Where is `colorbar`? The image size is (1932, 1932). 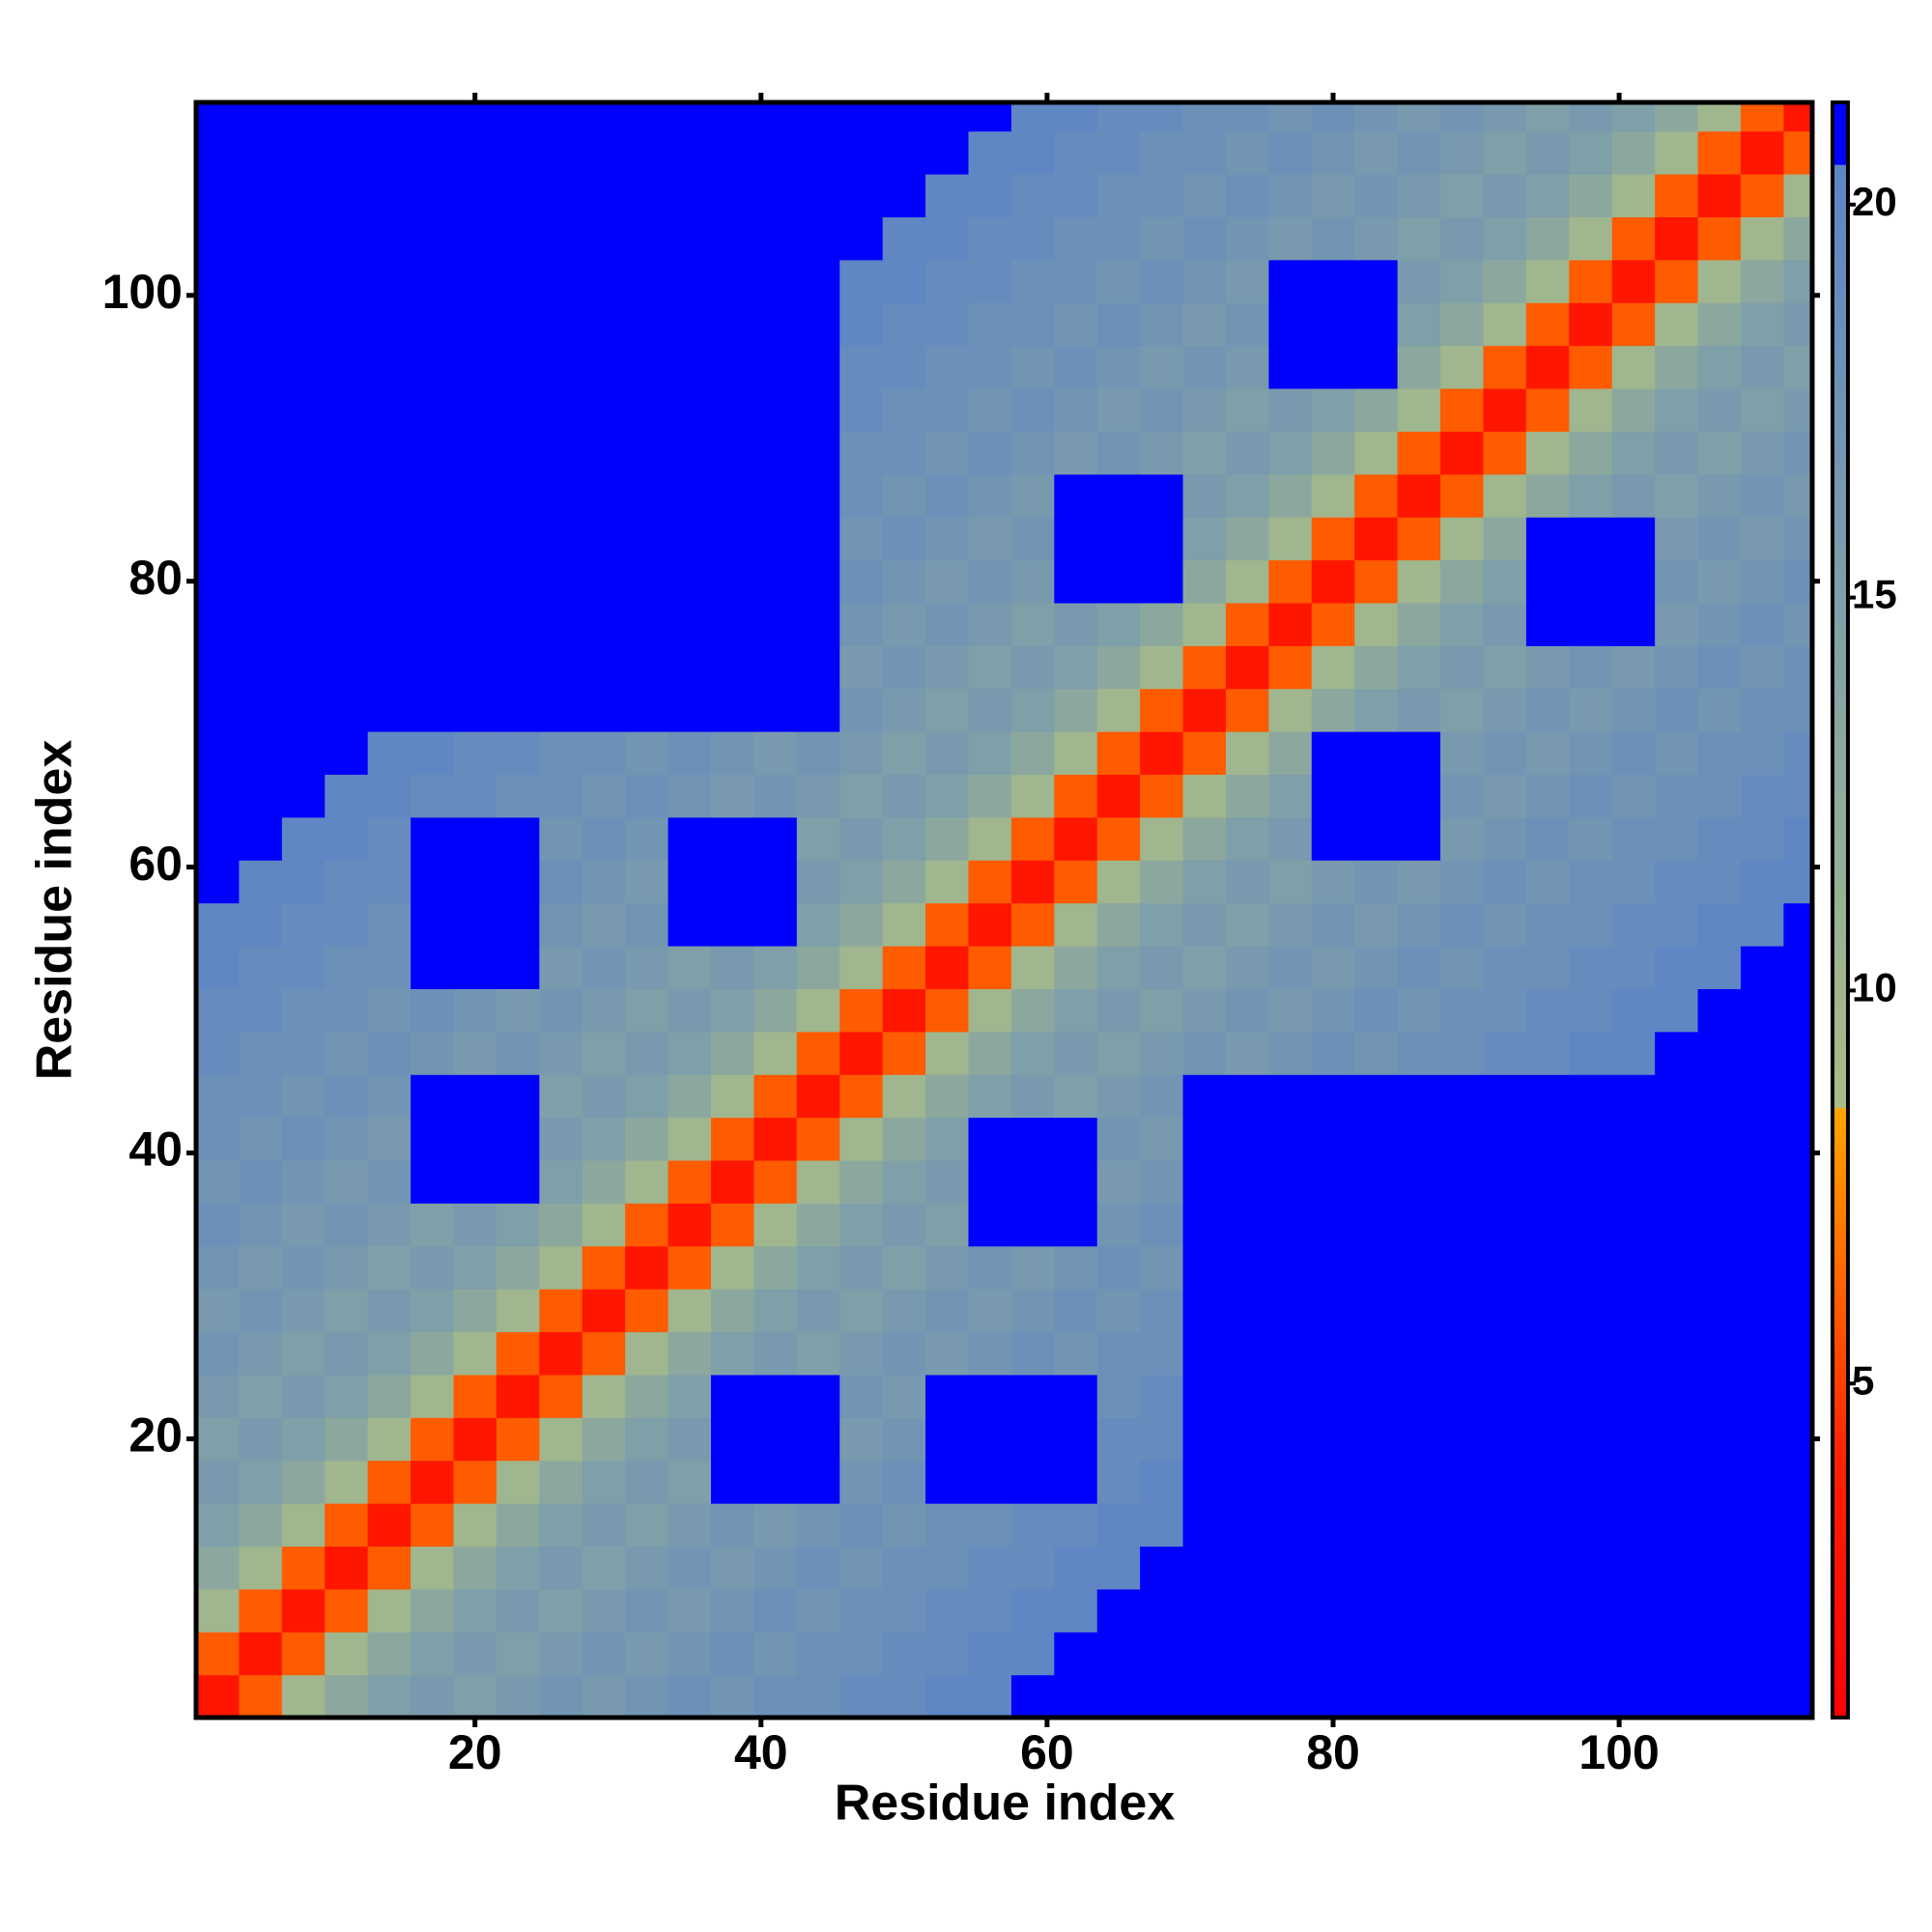
colorbar is located at coordinates (1840, 909).